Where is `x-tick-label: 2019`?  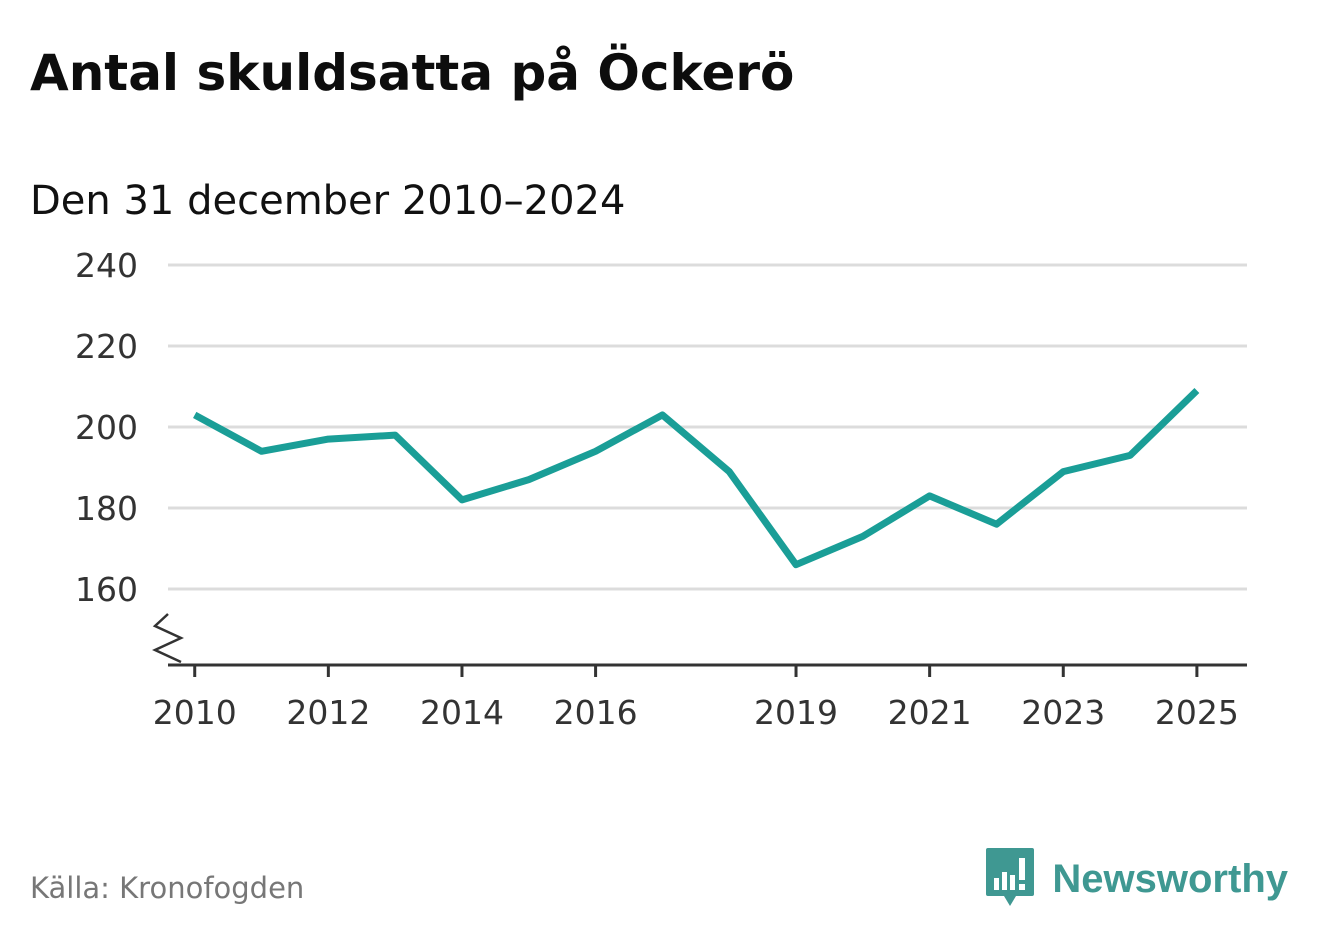
x-tick-label: 2019 is located at coordinates (796, 712).